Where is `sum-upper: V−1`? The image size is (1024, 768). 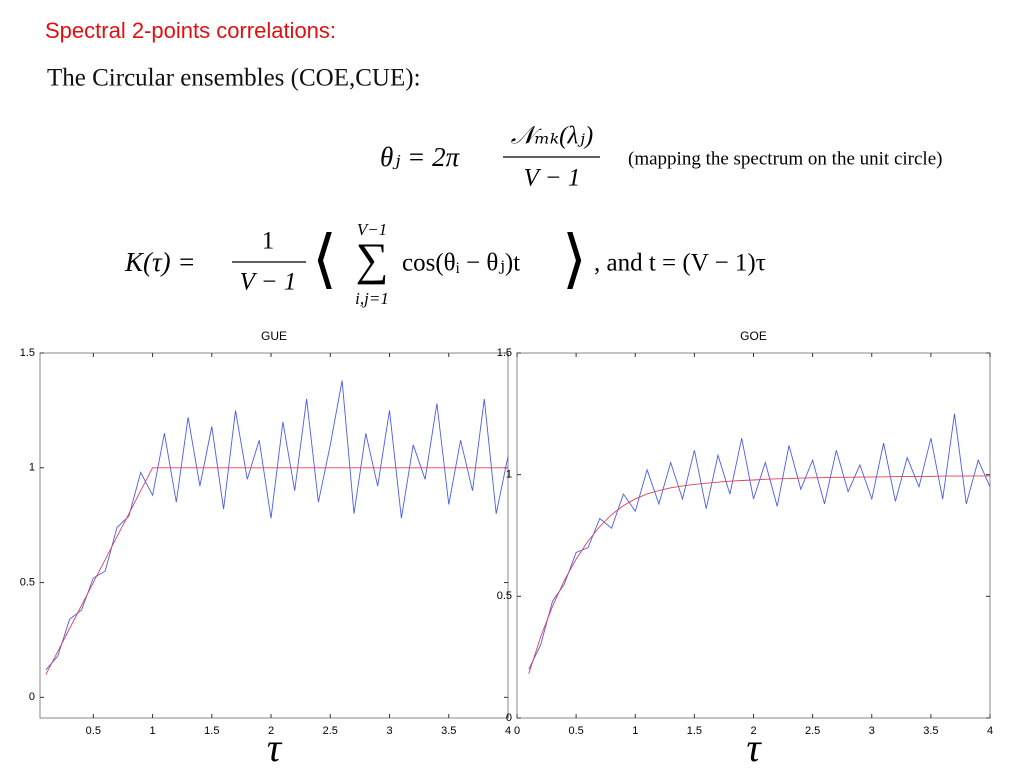 sum-upper: V−1 is located at coordinates (372, 229).